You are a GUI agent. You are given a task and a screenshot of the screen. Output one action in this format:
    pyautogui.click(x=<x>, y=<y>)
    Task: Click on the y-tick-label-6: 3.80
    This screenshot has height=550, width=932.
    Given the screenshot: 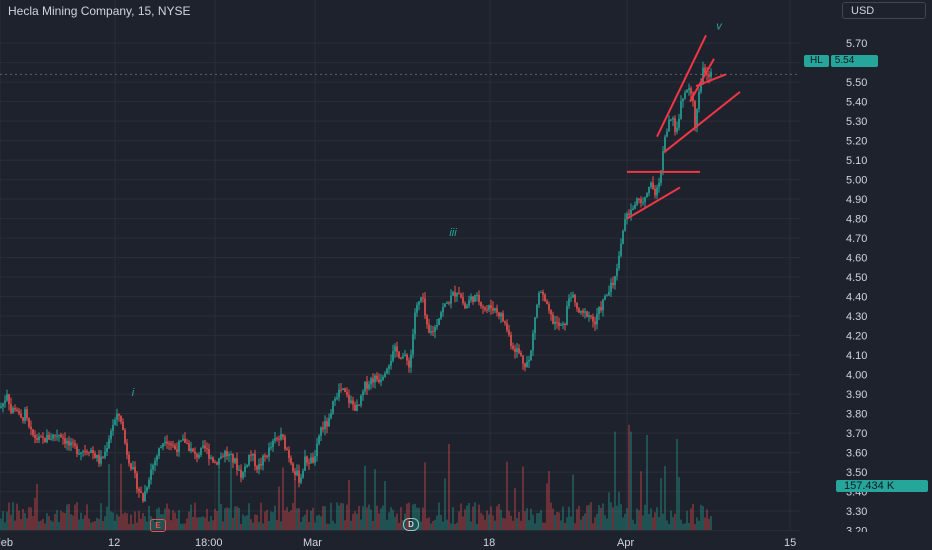 What is the action you would take?
    pyautogui.click(x=856, y=415)
    